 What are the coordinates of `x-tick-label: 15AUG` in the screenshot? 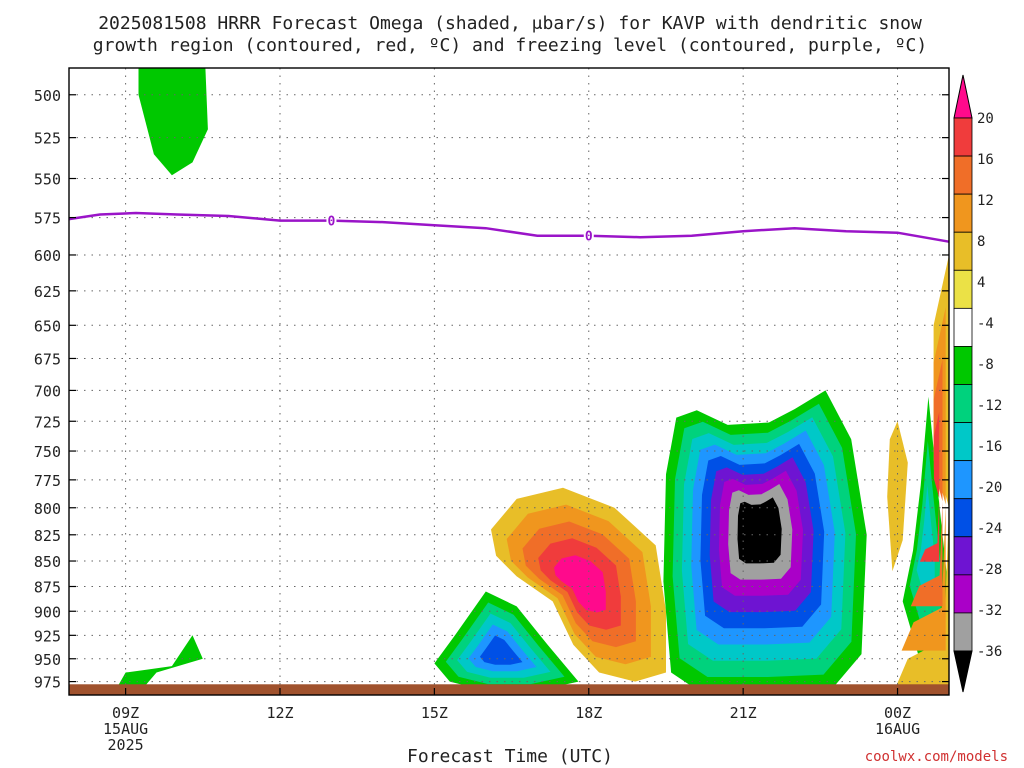 It's located at (125, 729).